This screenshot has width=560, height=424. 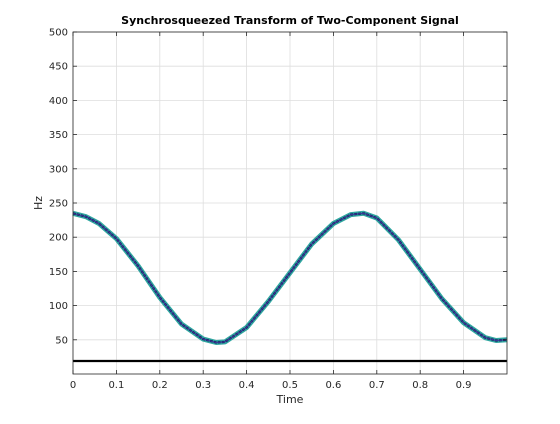 I want to click on x-tick-label: 0.8, so click(x=420, y=385).